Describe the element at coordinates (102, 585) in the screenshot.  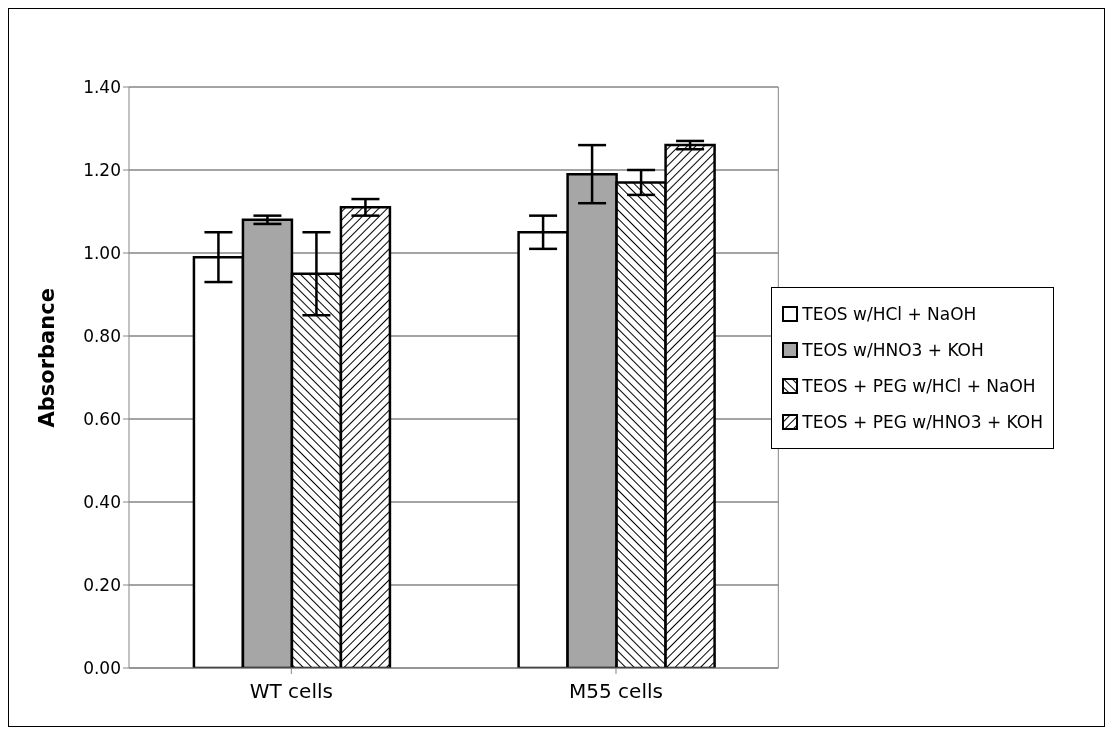
I see `y-tick-label: 0.20` at that location.